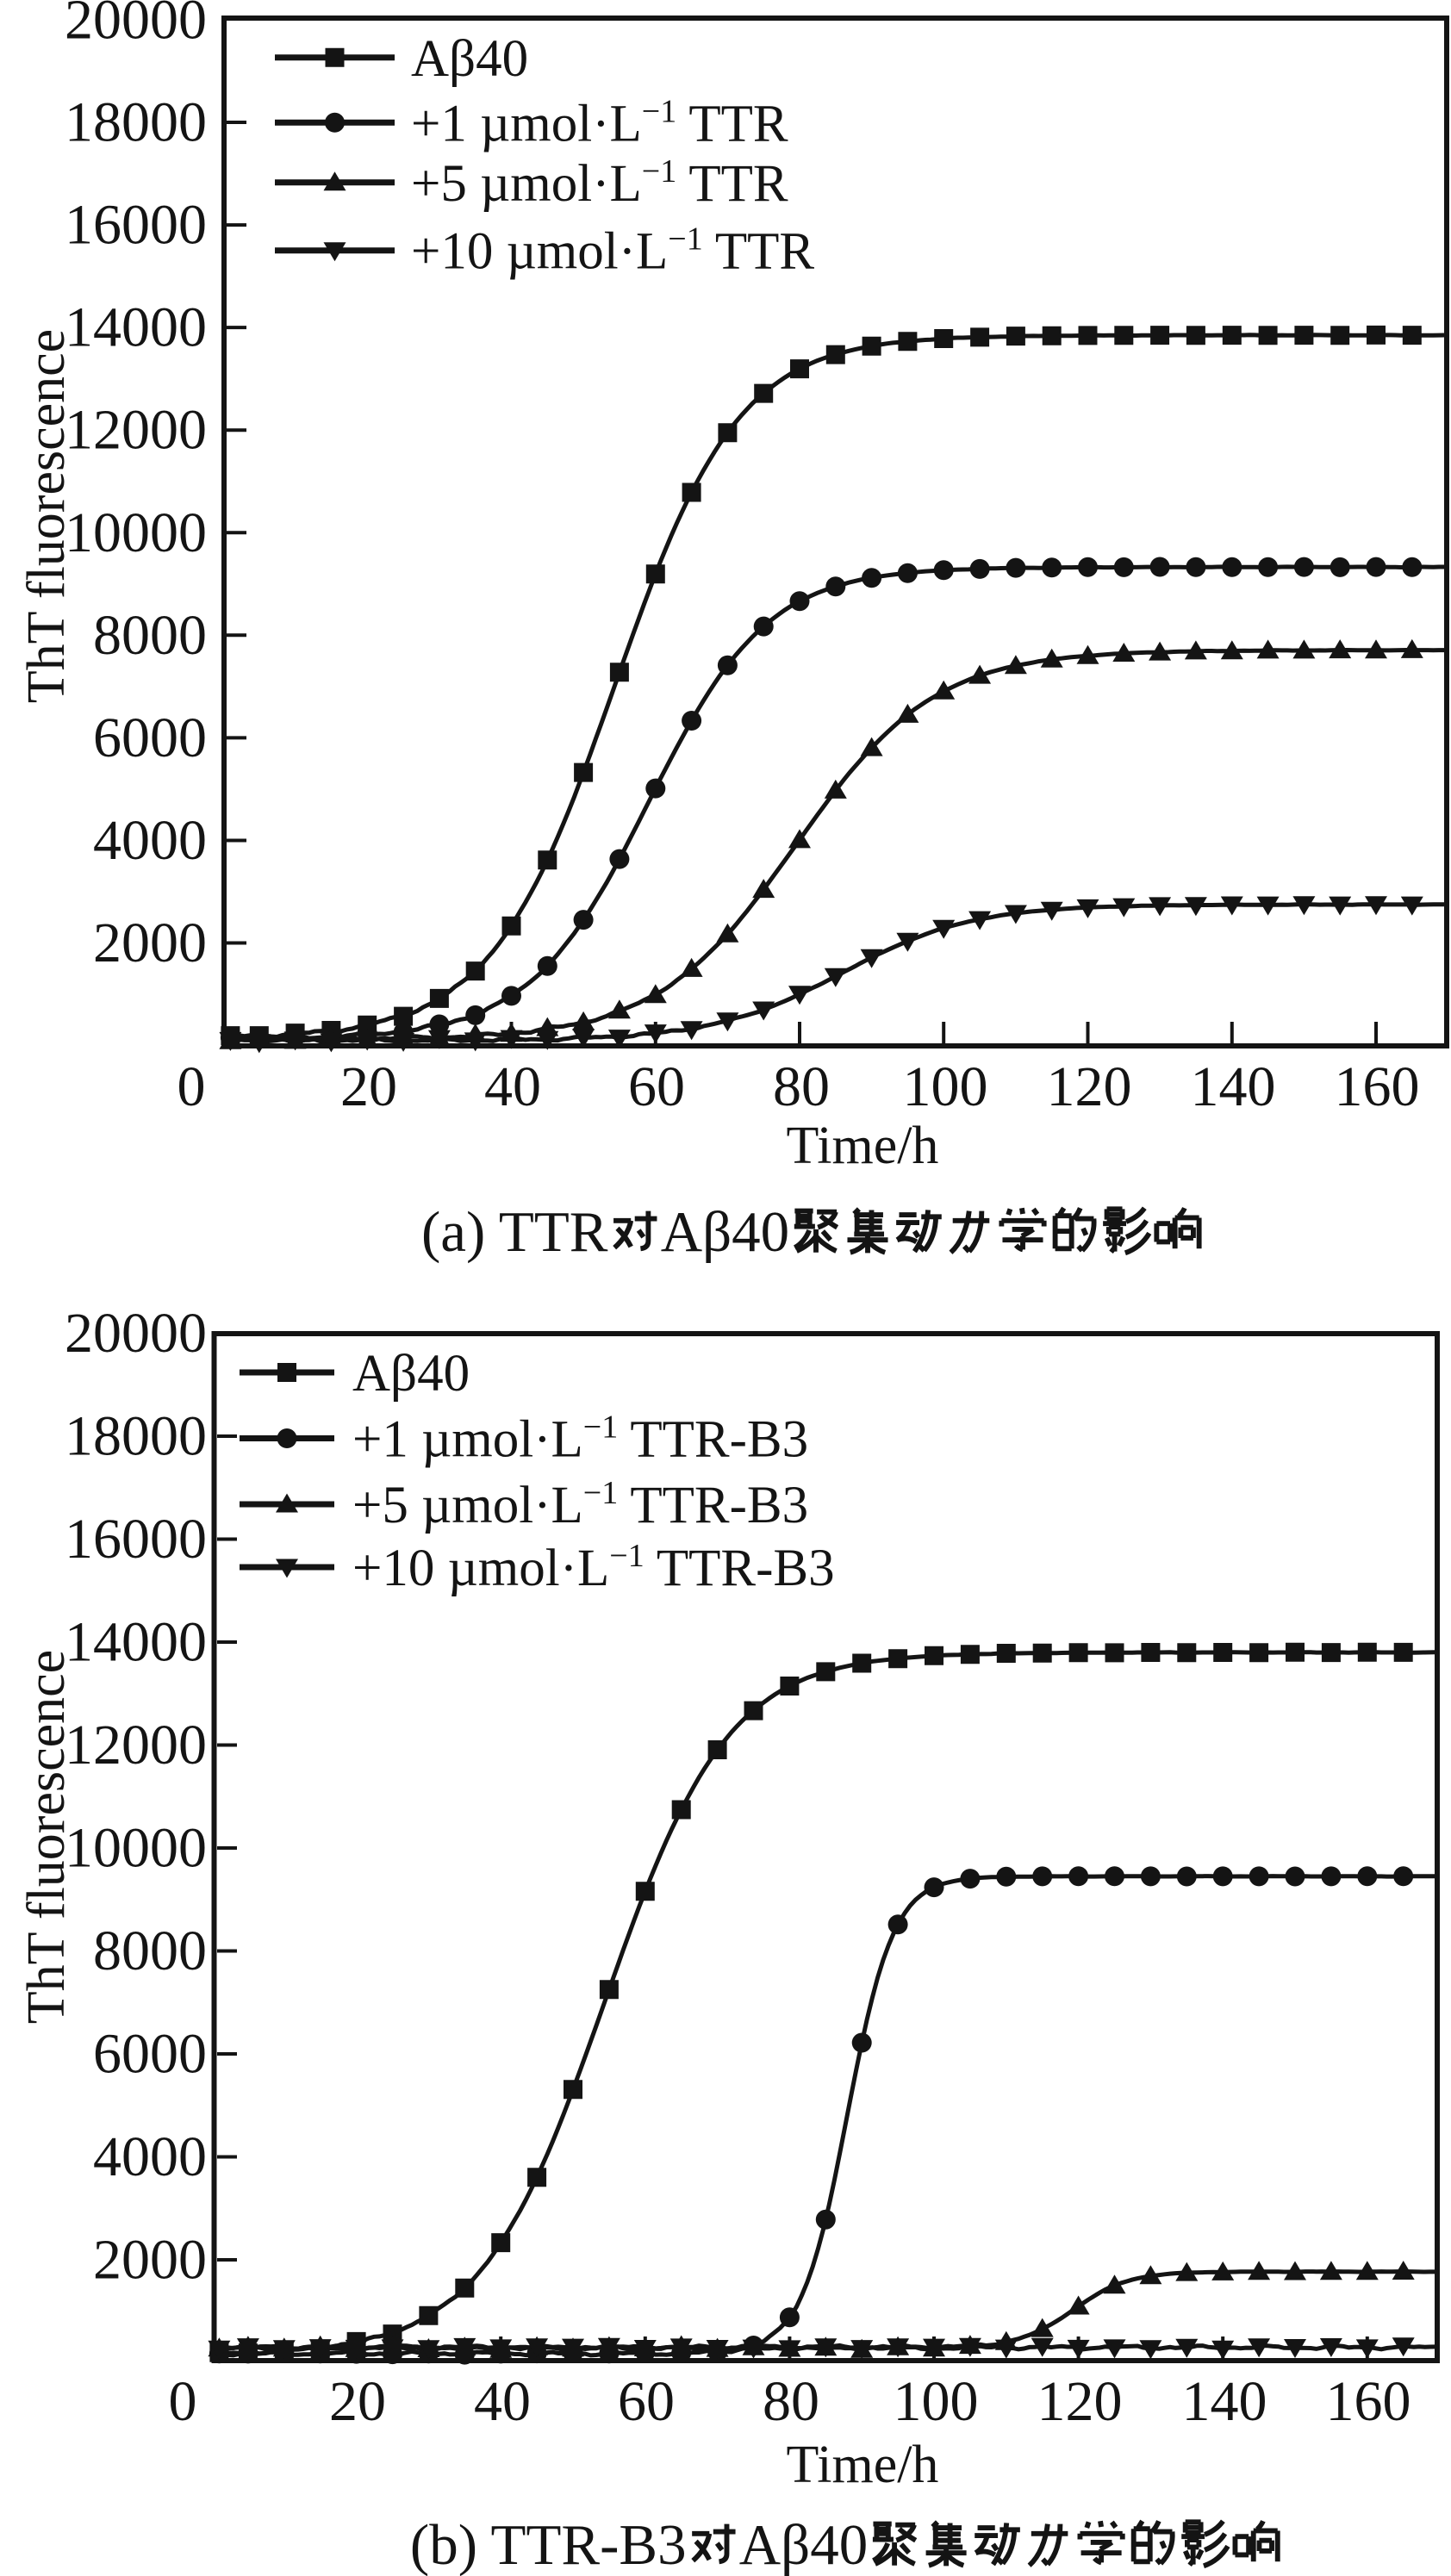  Describe the element at coordinates (599, 122) in the screenshot. I see `svg-text: +1 µmol·L−1 TTR` at that location.